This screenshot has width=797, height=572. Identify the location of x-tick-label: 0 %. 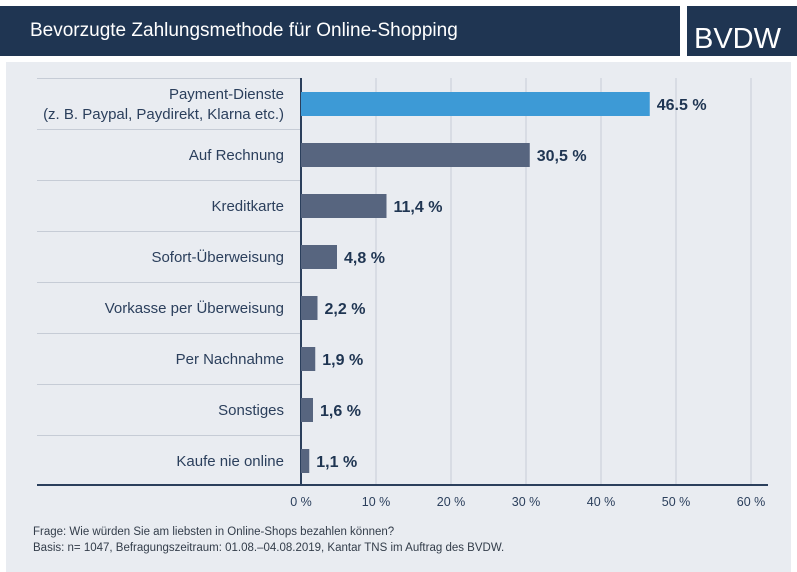
(301, 502).